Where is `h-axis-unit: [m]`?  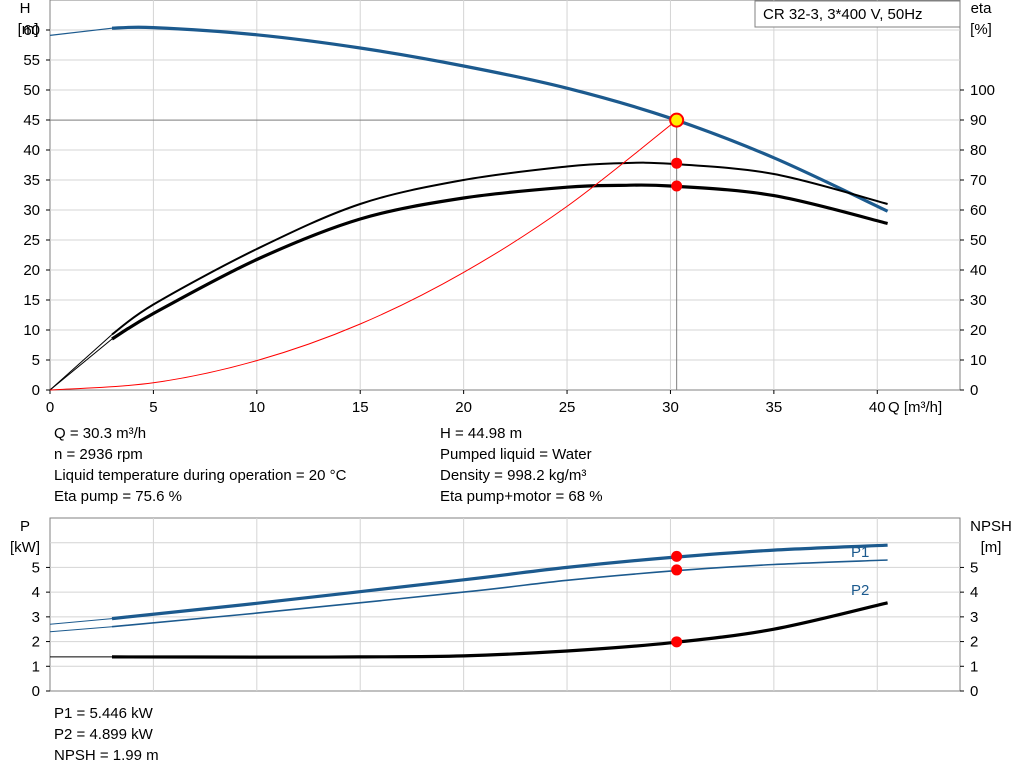
h-axis-unit: [m] is located at coordinates (28, 29).